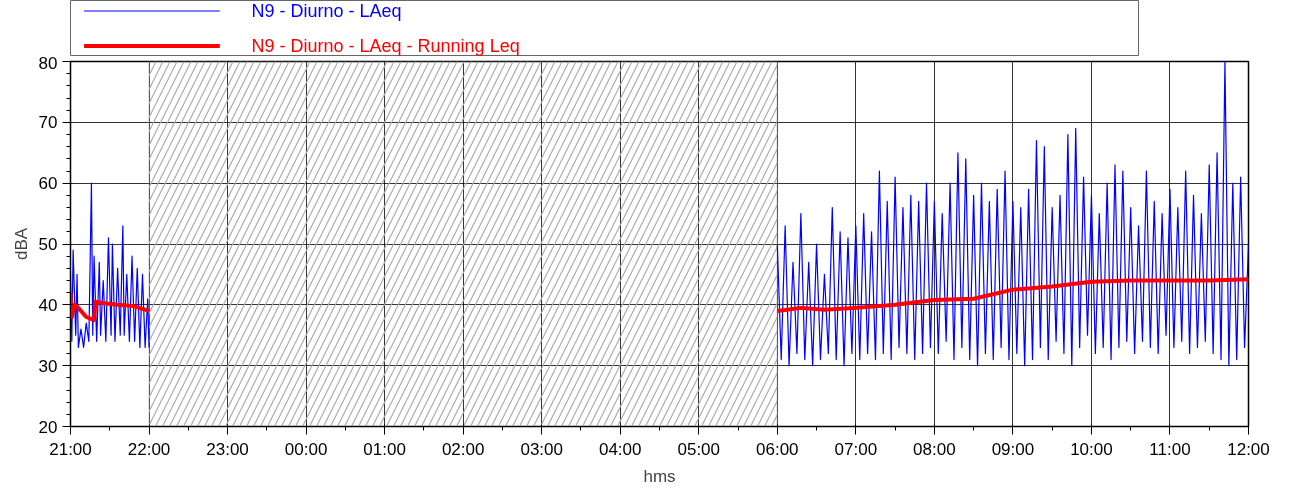 The image size is (1293, 491). What do you see at coordinates (856, 449) in the screenshot?
I see `x-tick-label: 07:00` at bounding box center [856, 449].